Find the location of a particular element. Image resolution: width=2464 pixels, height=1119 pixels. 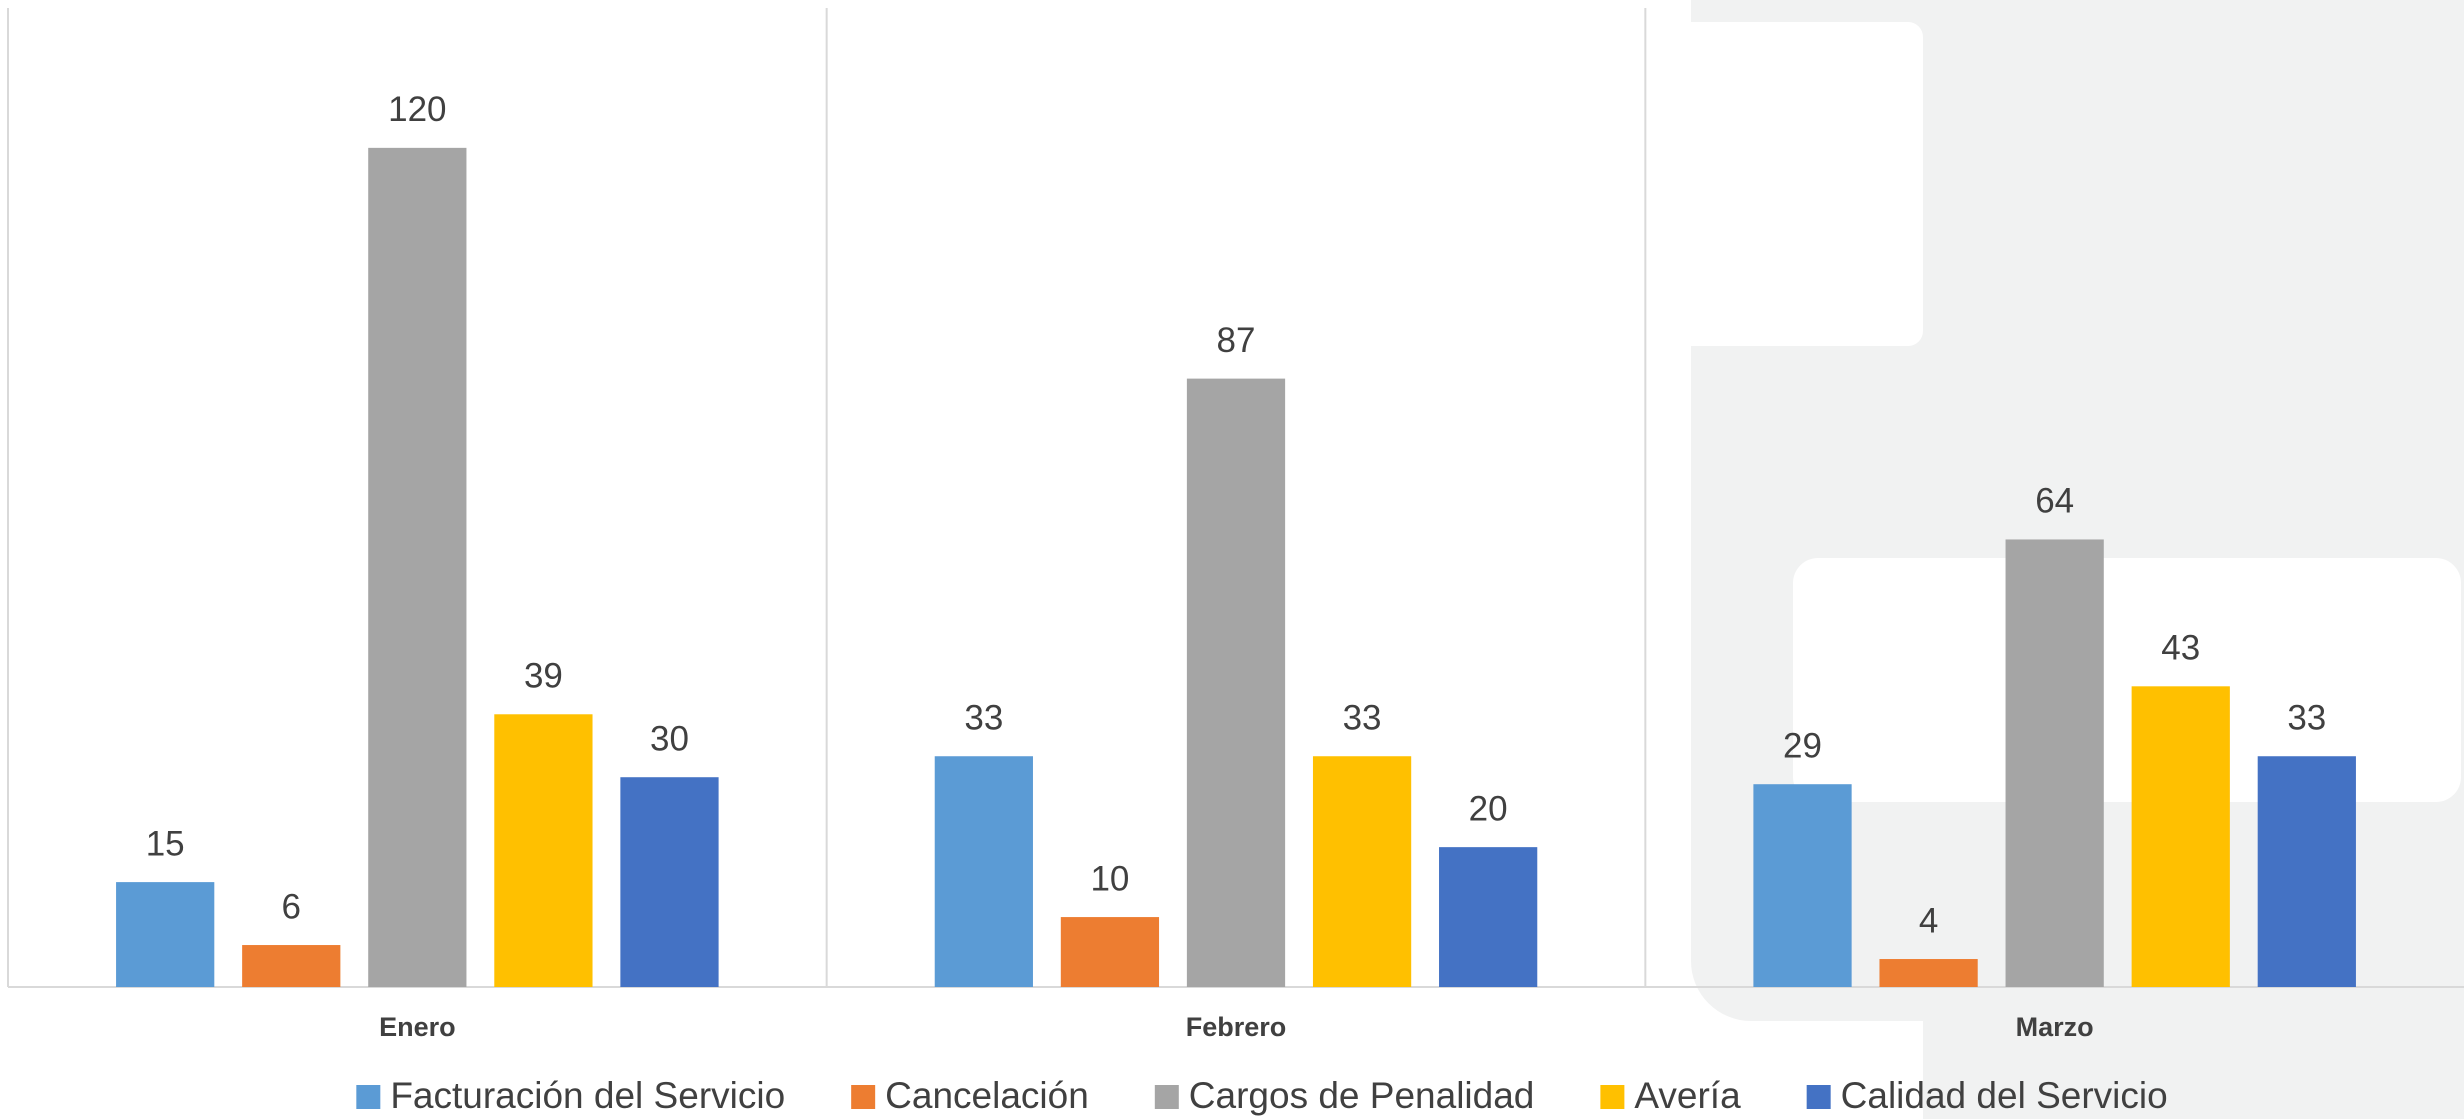

data-label: 6 is located at coordinates (291, 906).